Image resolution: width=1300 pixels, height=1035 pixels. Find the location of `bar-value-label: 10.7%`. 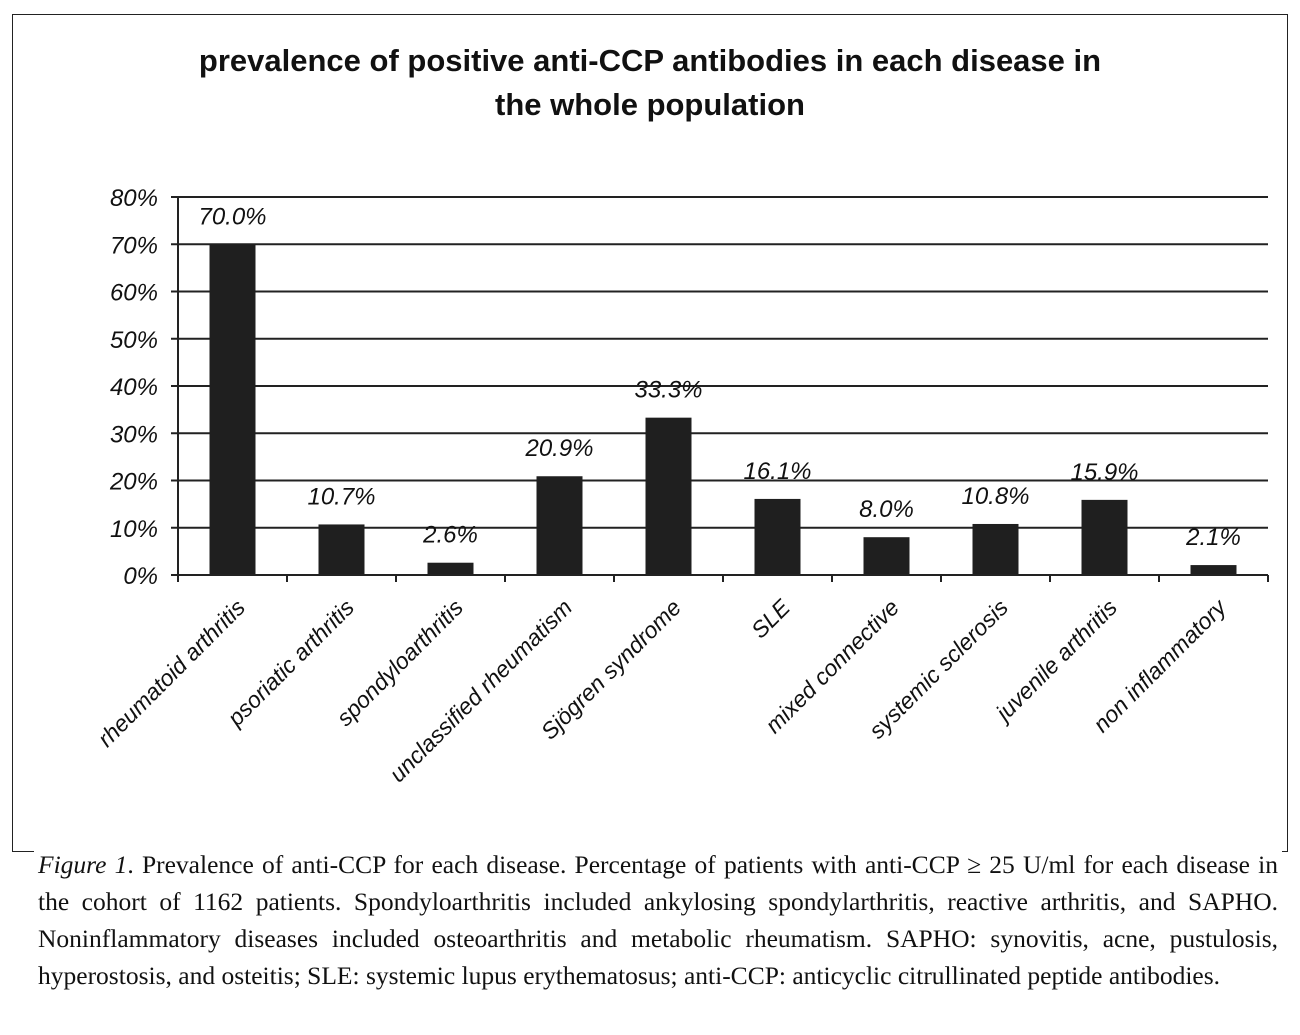

bar-value-label: 10.7% is located at coordinates (341, 496).